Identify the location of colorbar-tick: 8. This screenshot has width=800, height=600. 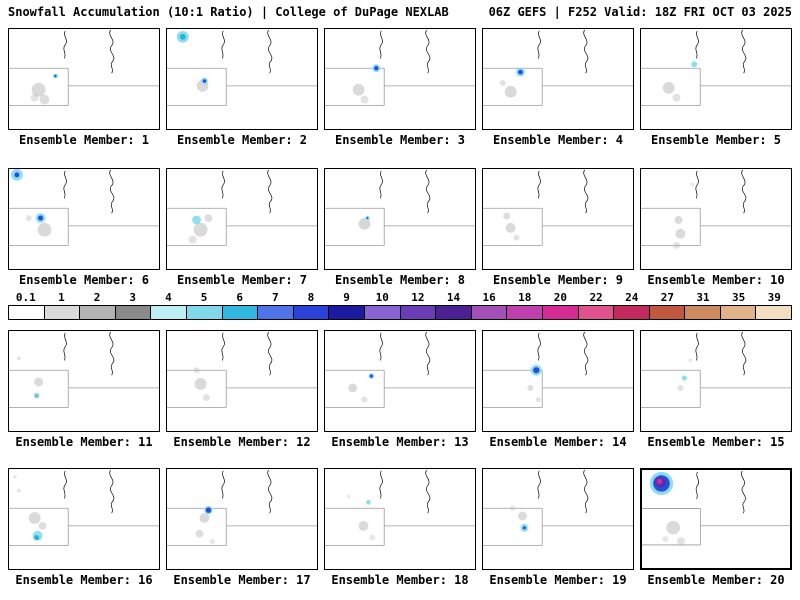
(311, 297).